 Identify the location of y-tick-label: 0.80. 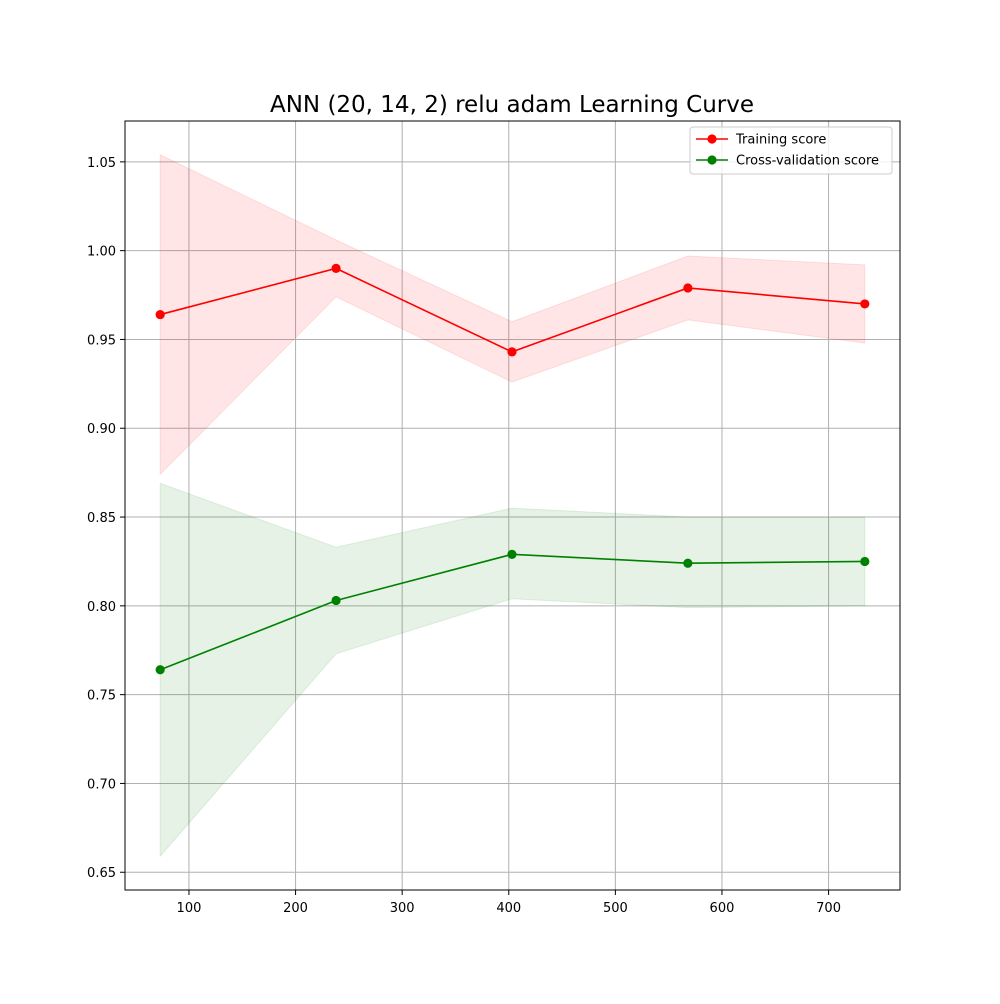
(101, 607).